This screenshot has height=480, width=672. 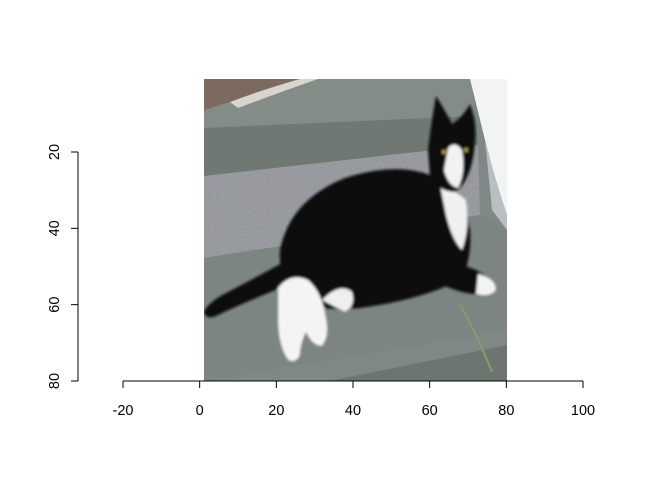 I want to click on x-tick-label: 40, so click(x=353, y=411).